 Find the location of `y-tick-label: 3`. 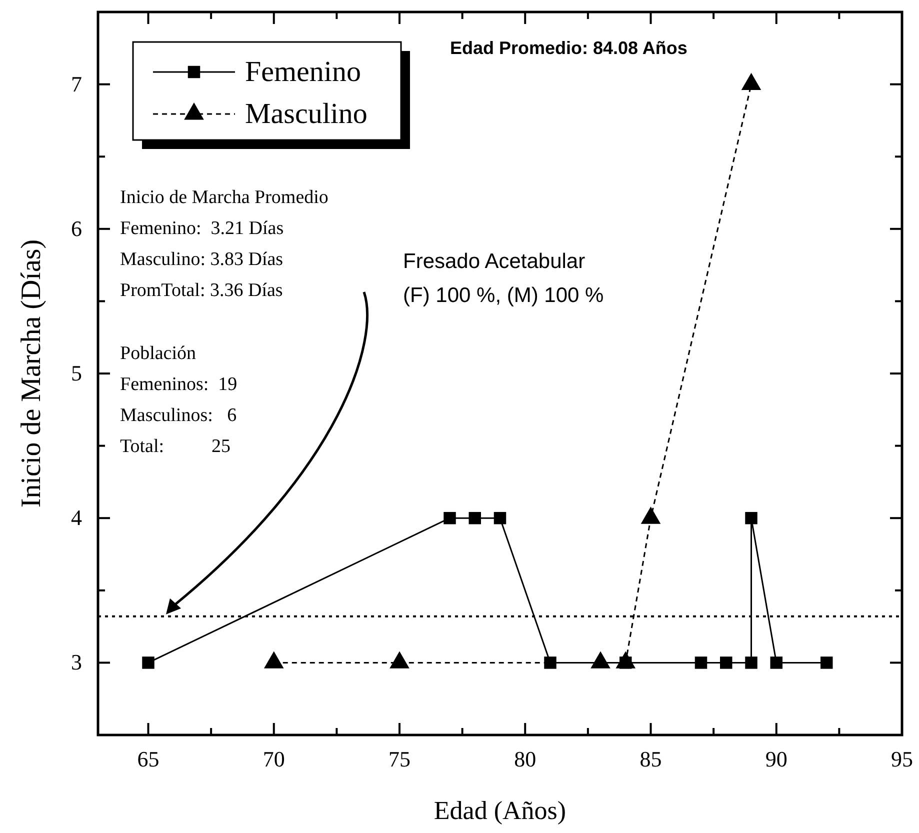

y-tick-label: 3 is located at coordinates (76, 662).